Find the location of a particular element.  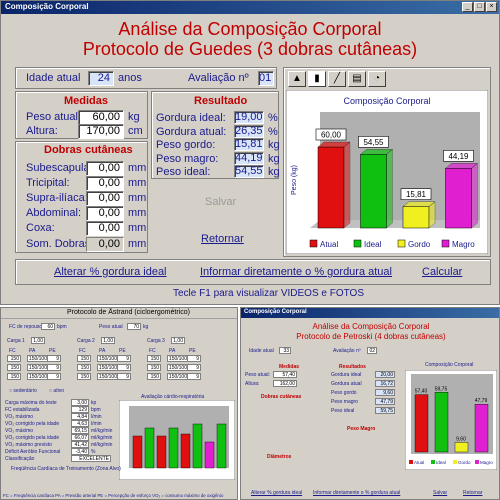

area-chart-icon: ▲ is located at coordinates (297, 79).